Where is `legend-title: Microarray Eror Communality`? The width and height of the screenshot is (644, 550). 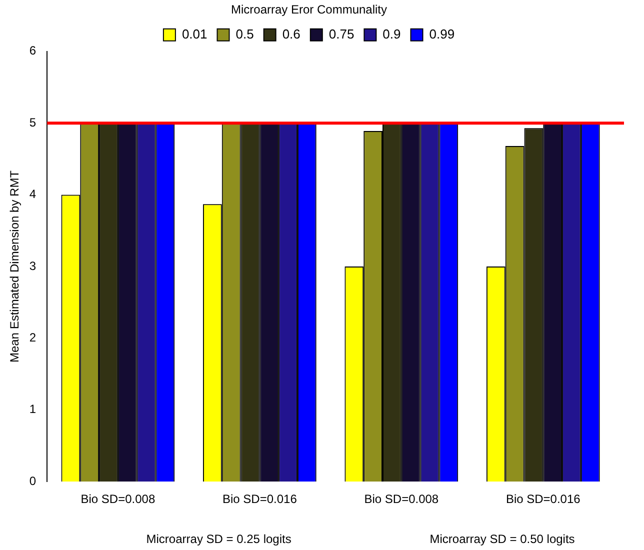
legend-title: Microarray Eror Communality is located at coordinates (309, 9).